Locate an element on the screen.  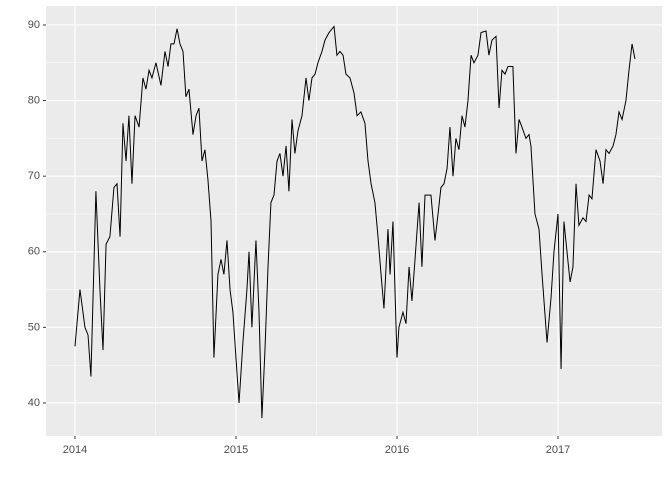
y-tick-label: 40 is located at coordinates (34, 403).